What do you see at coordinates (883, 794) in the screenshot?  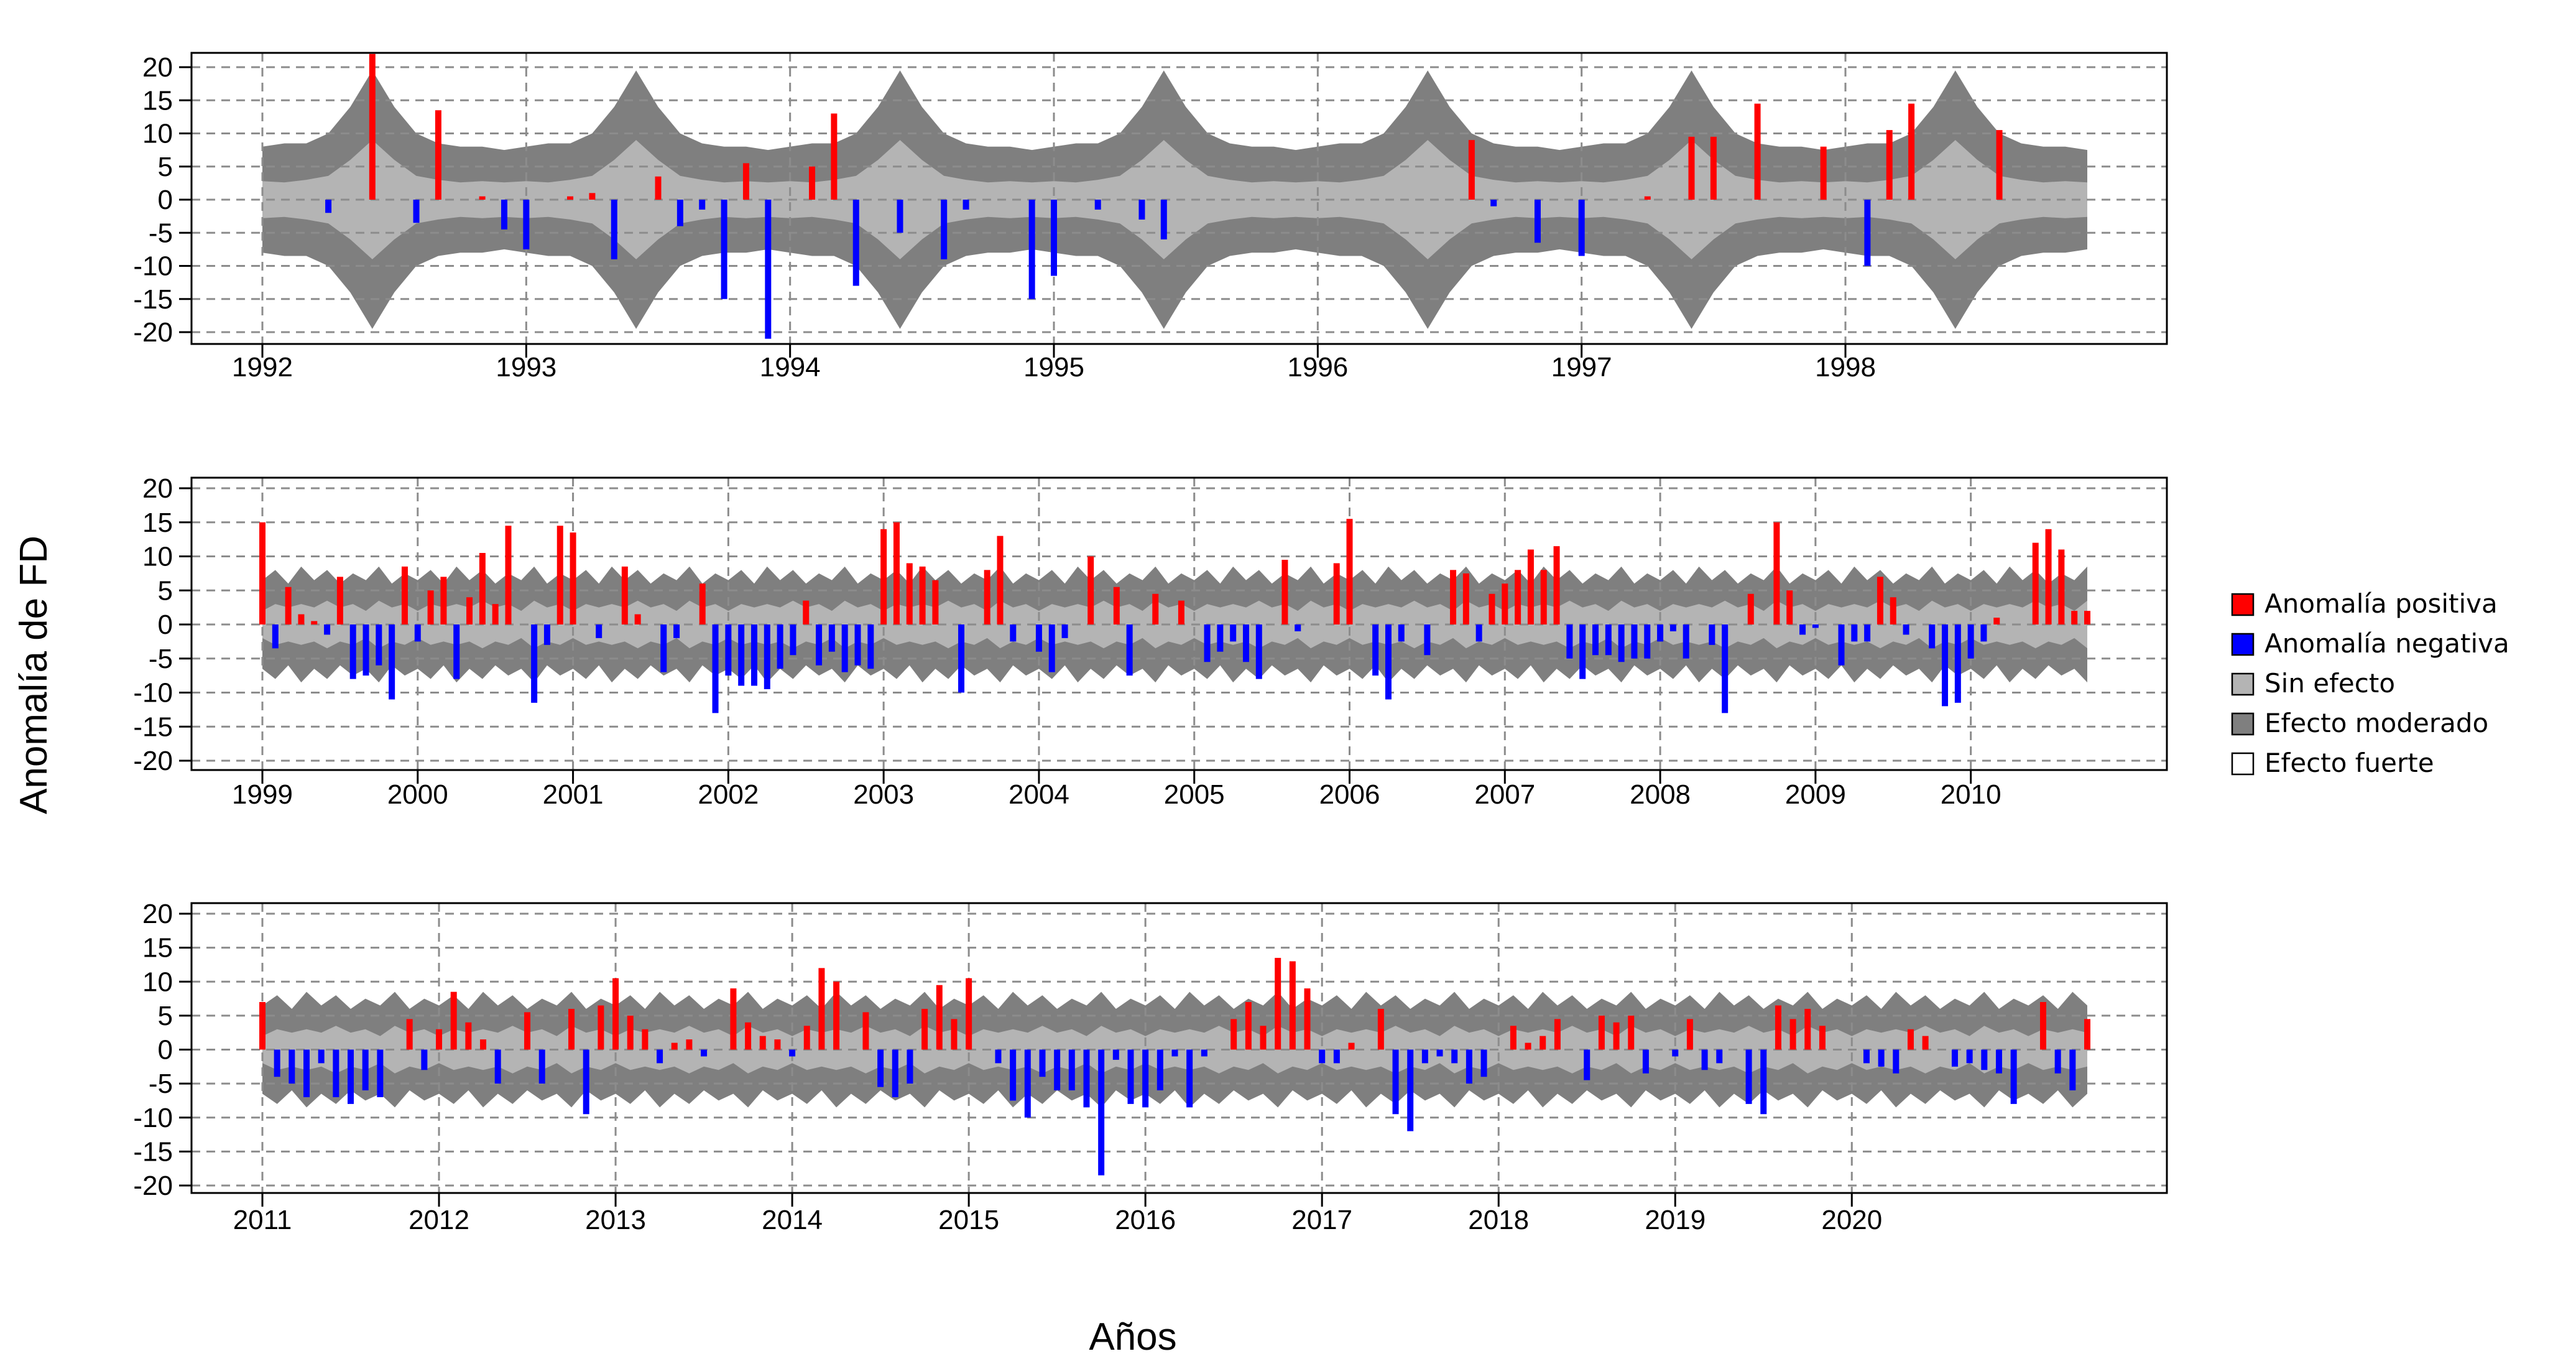 I see `x-tick-label: 2003` at bounding box center [883, 794].